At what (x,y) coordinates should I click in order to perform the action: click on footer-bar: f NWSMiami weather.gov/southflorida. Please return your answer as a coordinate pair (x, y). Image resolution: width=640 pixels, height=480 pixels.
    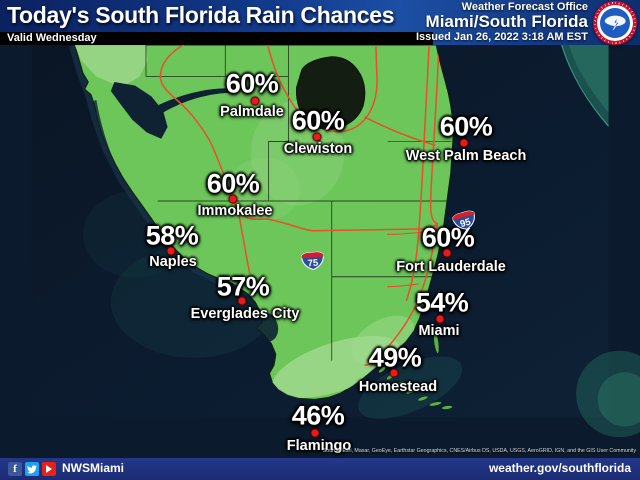
    Looking at the image, I should click on (320, 469).